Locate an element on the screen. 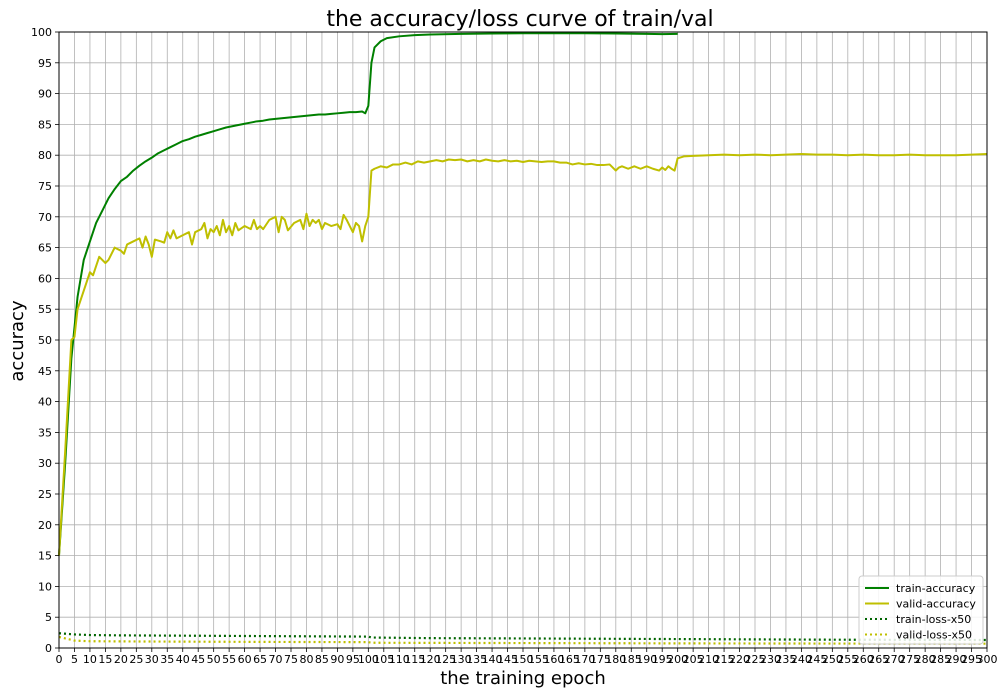  x-tick-label: 185 is located at coordinates (631, 659).